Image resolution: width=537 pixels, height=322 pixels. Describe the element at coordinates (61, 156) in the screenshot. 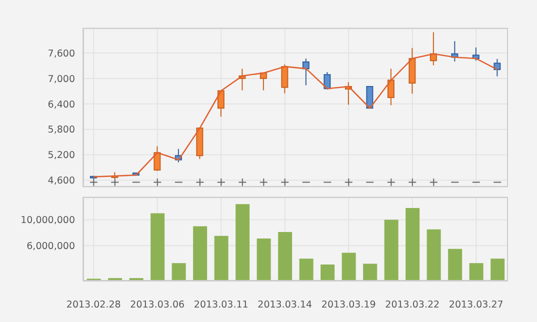

I see `y-tick-label: 5,200` at that location.